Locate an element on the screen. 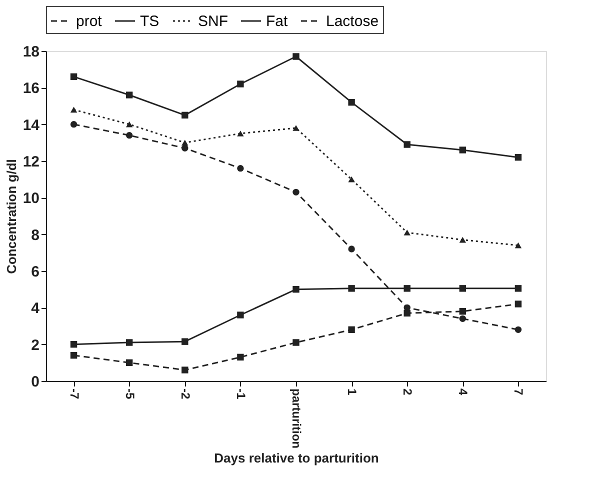  y-tick-label: 8 is located at coordinates (35, 235).